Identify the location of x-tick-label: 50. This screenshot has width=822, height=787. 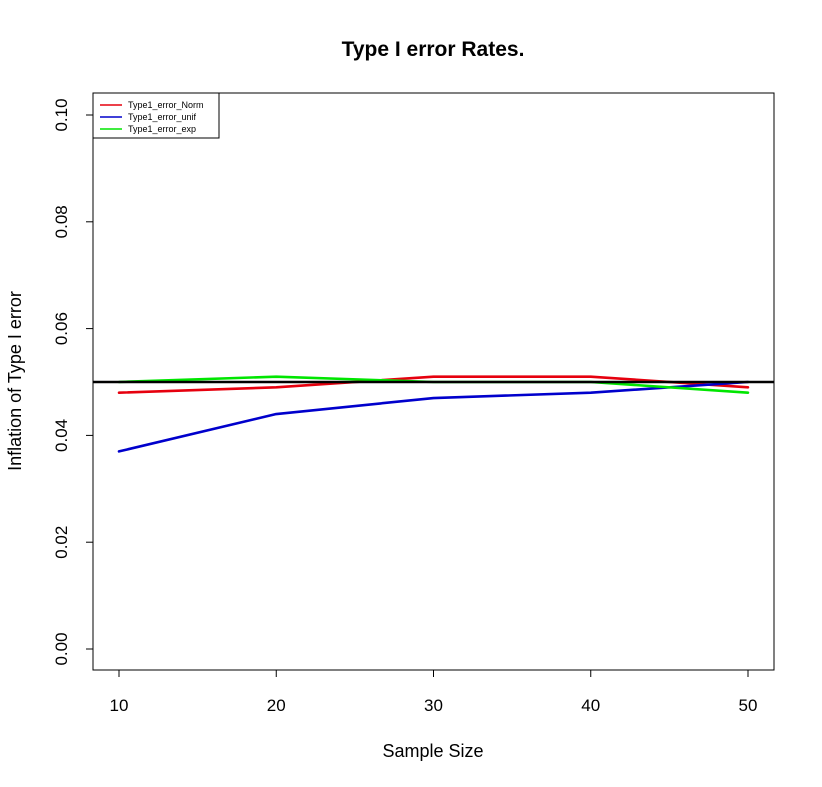
(748, 705).